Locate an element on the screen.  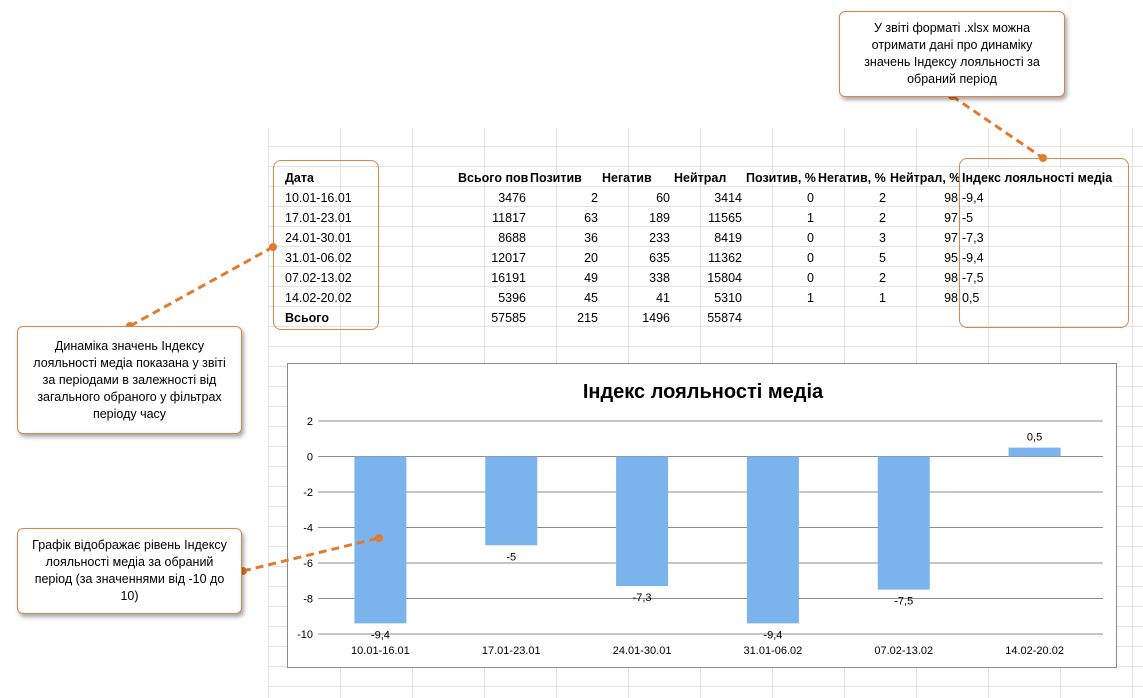
chart-title: Індекс лояльності медіа is located at coordinates (703, 392).